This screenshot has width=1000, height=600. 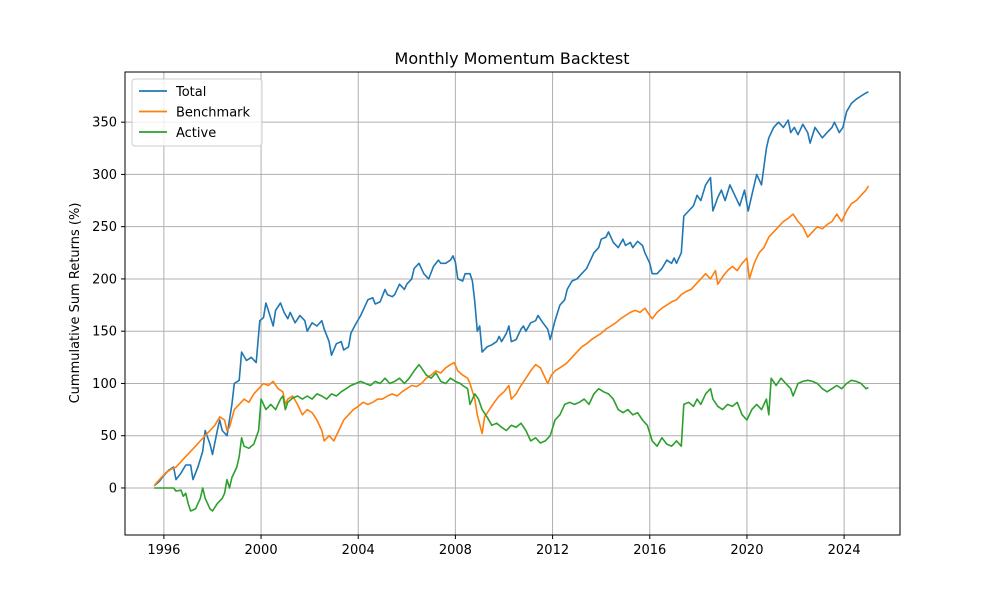 I want to click on legend: Total Benchmark Active, so click(x=197, y=112).